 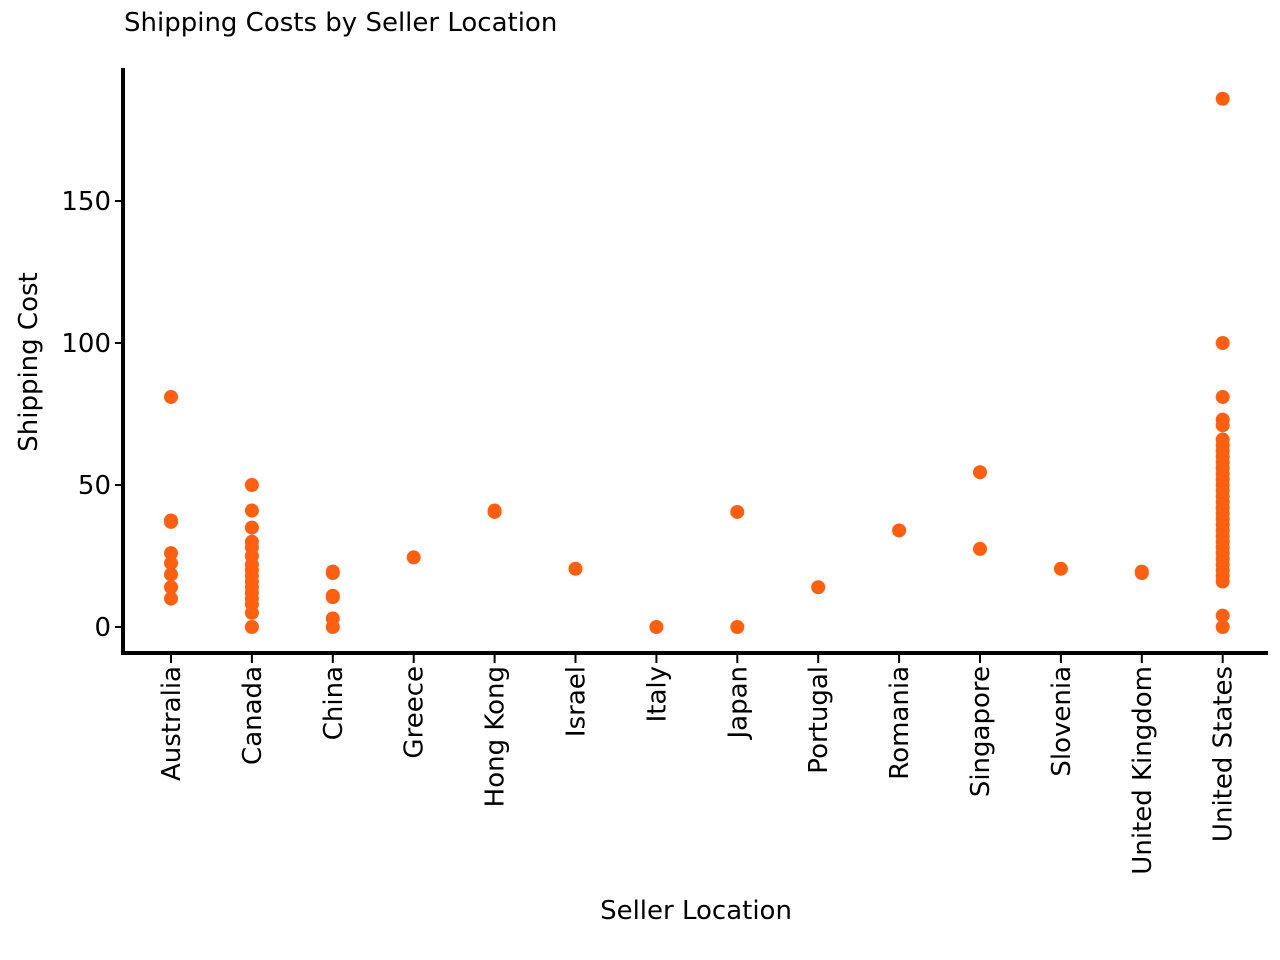 What do you see at coordinates (657, 694) in the screenshot?
I see `x-tick-label: Italy` at bounding box center [657, 694].